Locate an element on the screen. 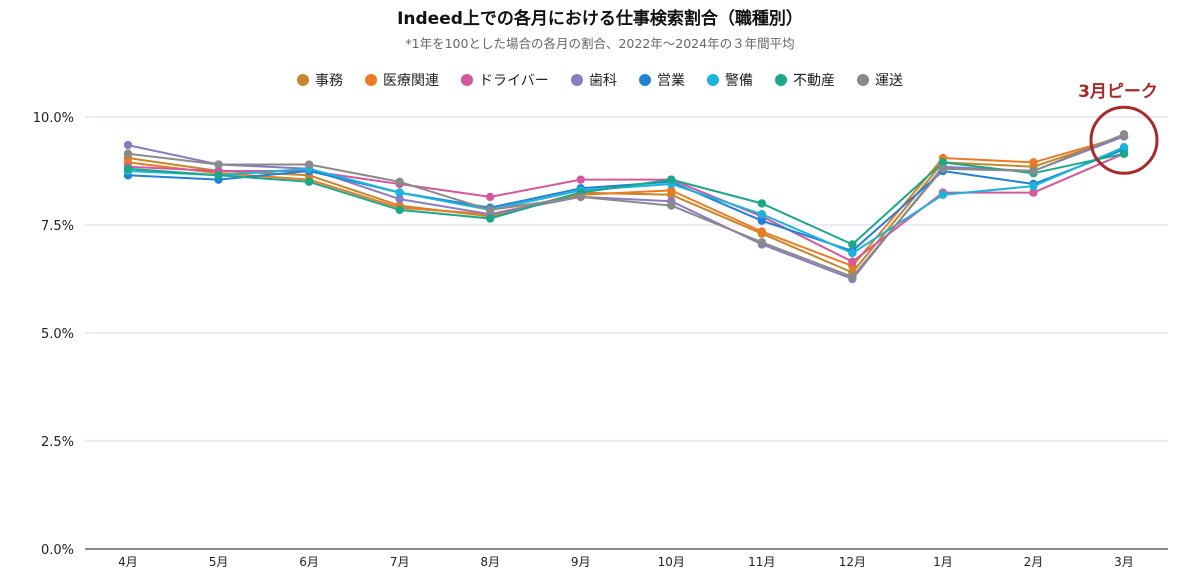 The height and width of the screenshot is (580, 1200). x-tick-label: 7月 is located at coordinates (400, 562).